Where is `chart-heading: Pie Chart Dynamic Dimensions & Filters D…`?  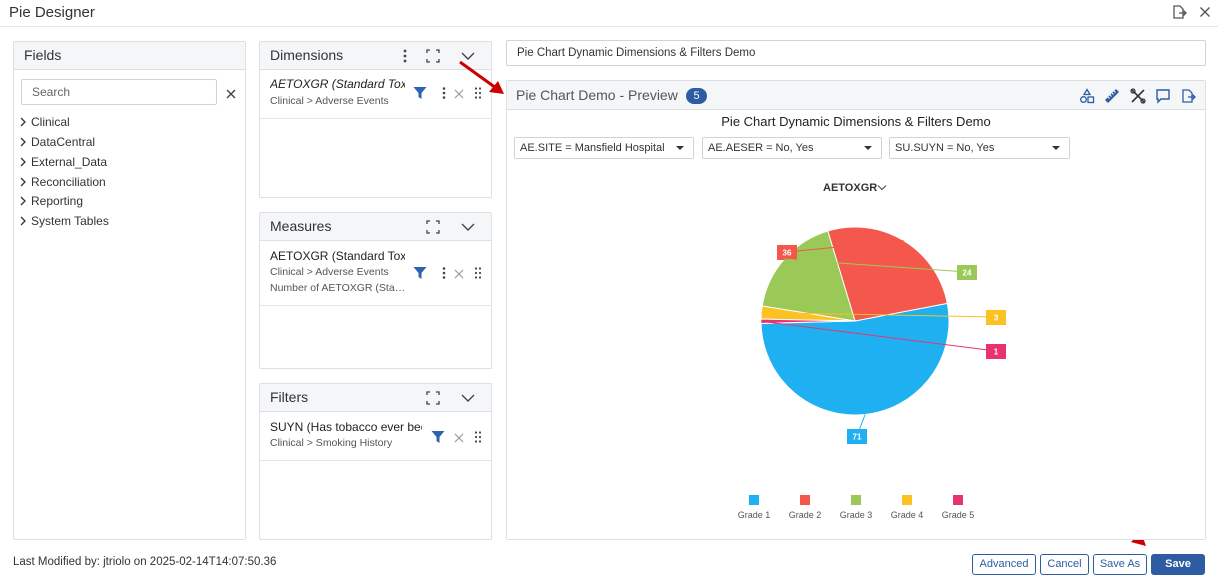 chart-heading: Pie Chart Dynamic Dimensions & Filters D… is located at coordinates (856, 121).